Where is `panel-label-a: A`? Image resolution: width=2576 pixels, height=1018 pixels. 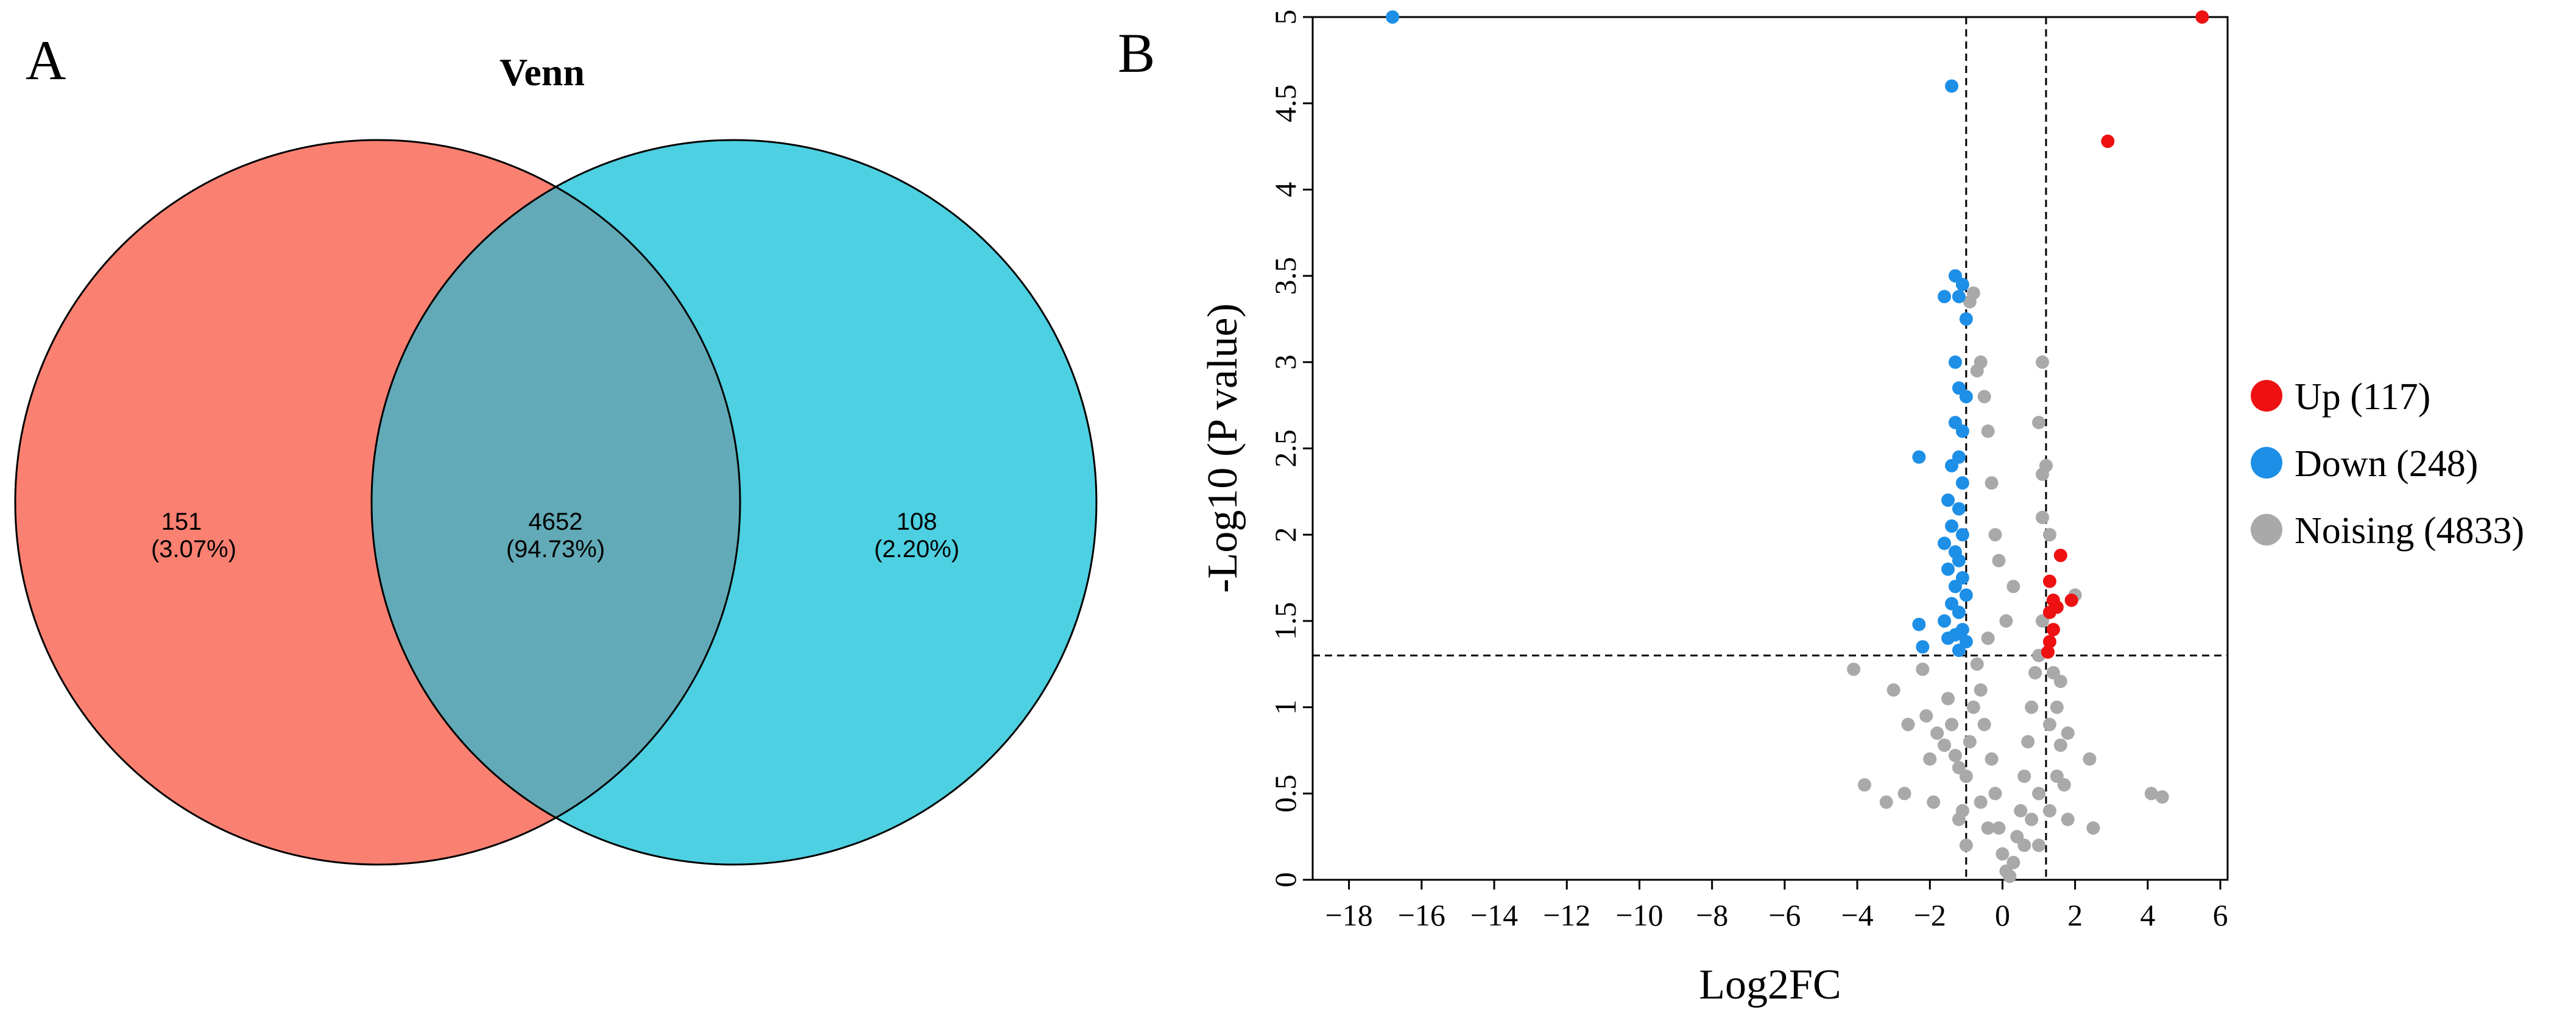 panel-label-a: A is located at coordinates (46, 60).